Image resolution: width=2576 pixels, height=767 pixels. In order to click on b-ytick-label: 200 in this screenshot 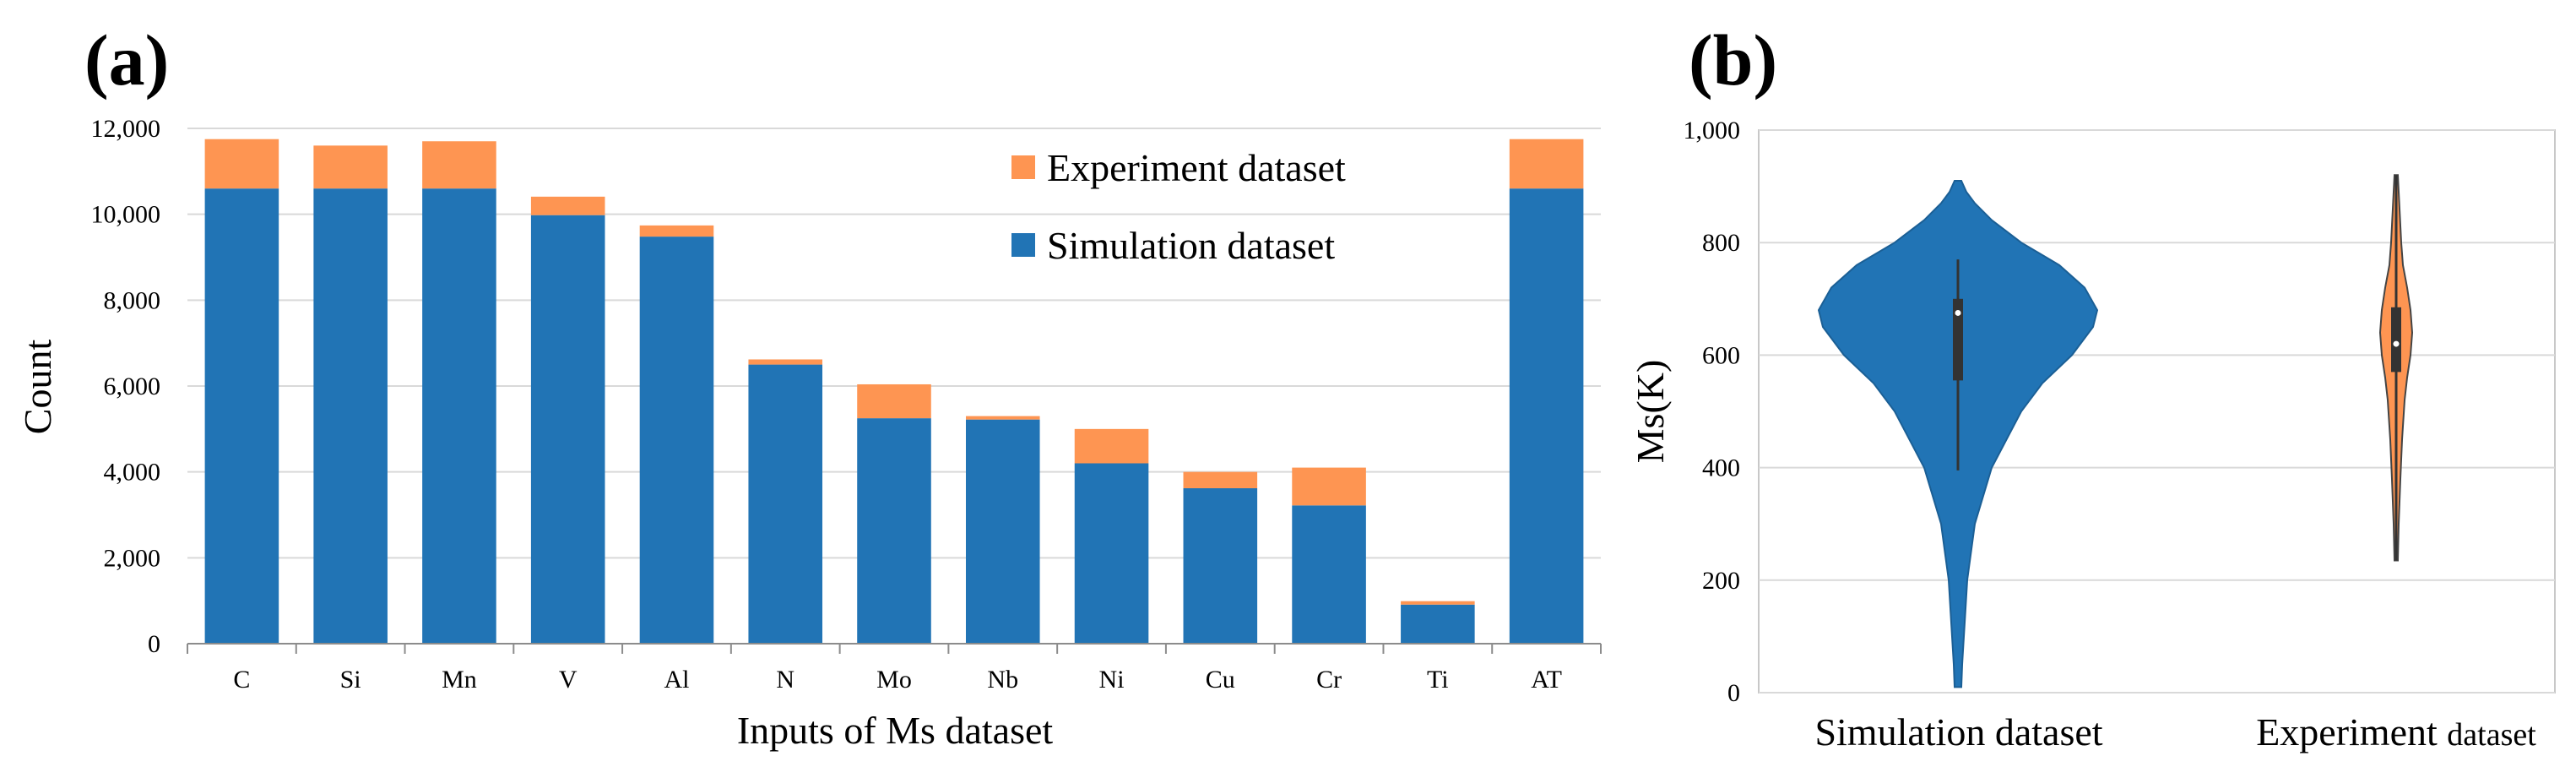, I will do `click(1721, 581)`.